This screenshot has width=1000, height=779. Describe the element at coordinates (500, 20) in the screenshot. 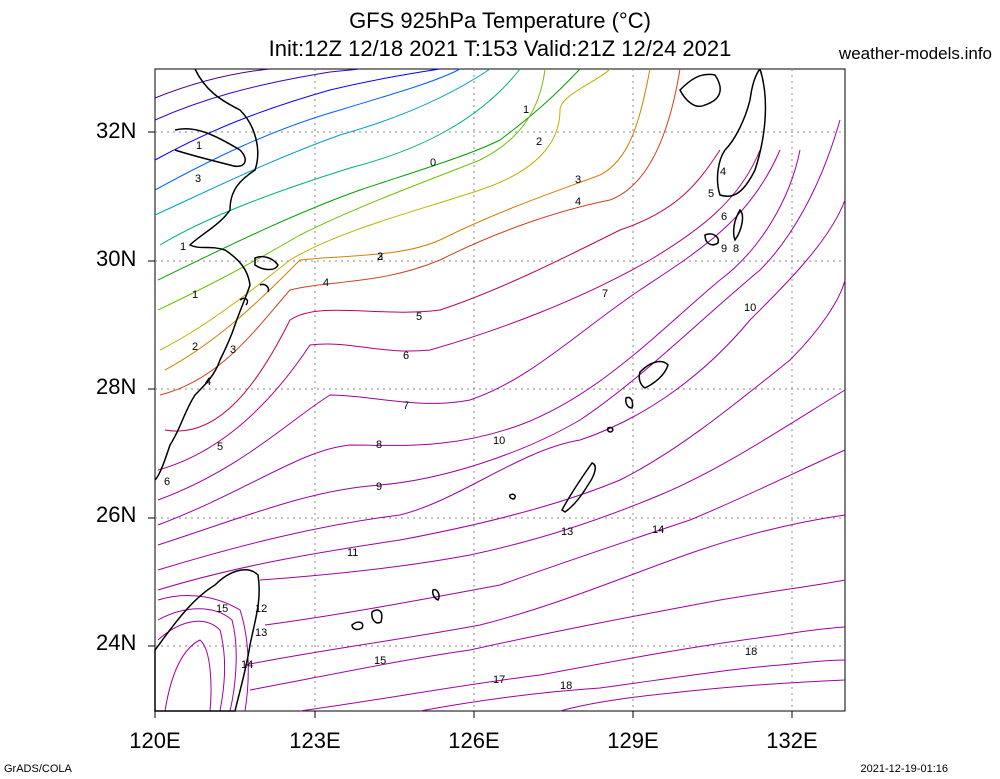

I see `title-line-1: GFS 925hPa Temperature (°C)` at that location.